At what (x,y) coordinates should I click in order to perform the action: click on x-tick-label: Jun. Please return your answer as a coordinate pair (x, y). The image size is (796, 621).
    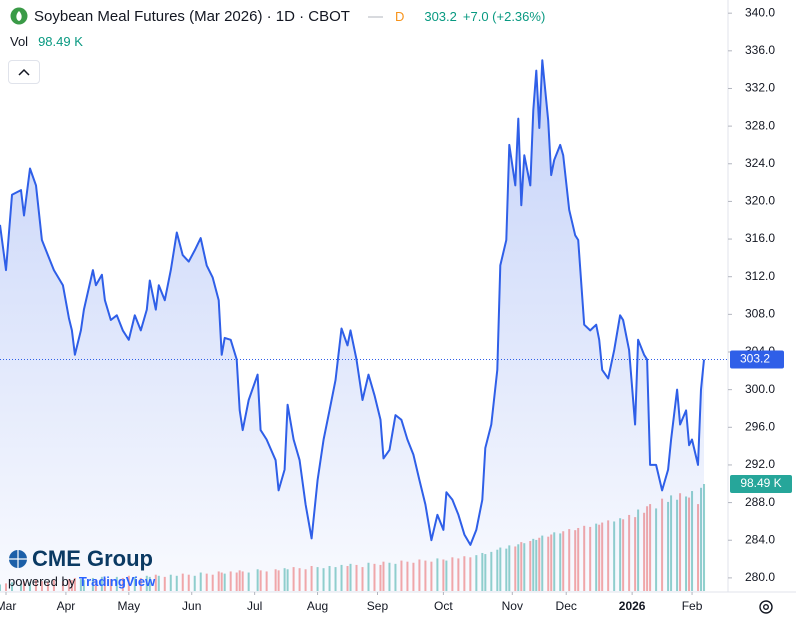
    Looking at the image, I should click on (191, 606).